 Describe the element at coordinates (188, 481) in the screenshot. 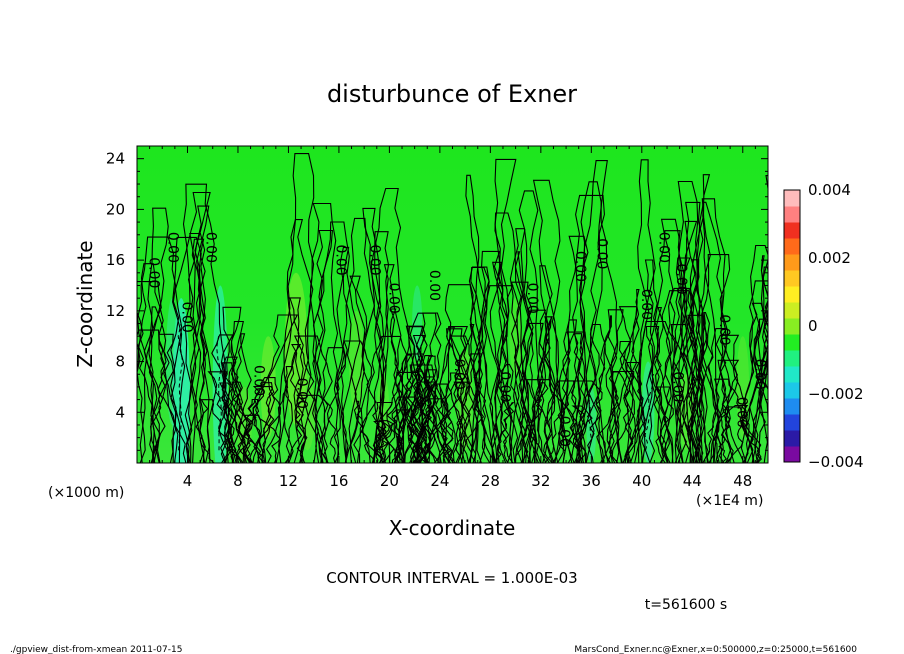

I see `x-tick-label: 4` at that location.